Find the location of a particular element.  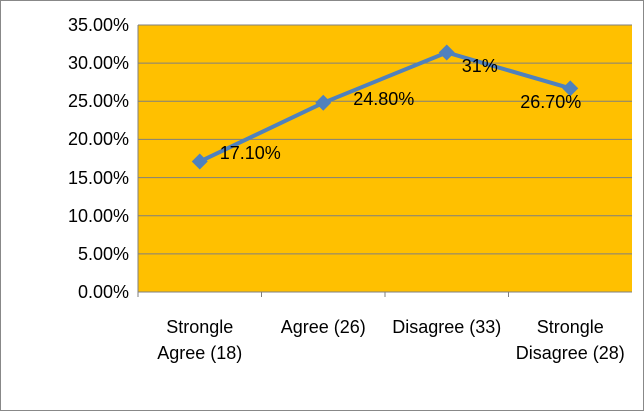

y-tick-label: 25.00% is located at coordinates (98, 101).